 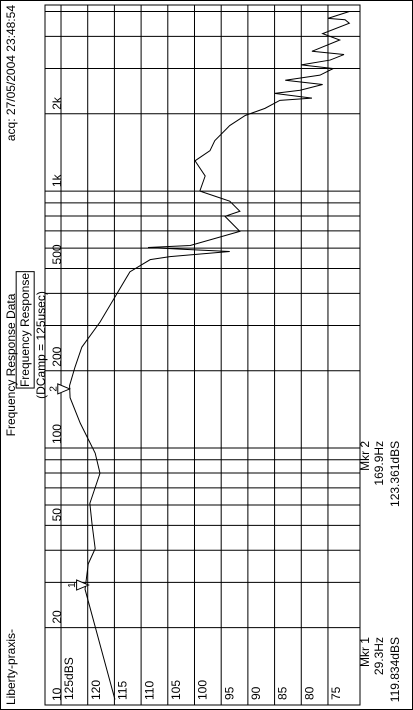 What do you see at coordinates (57, 254) in the screenshot?
I see `x-tick-label: 500` at bounding box center [57, 254].